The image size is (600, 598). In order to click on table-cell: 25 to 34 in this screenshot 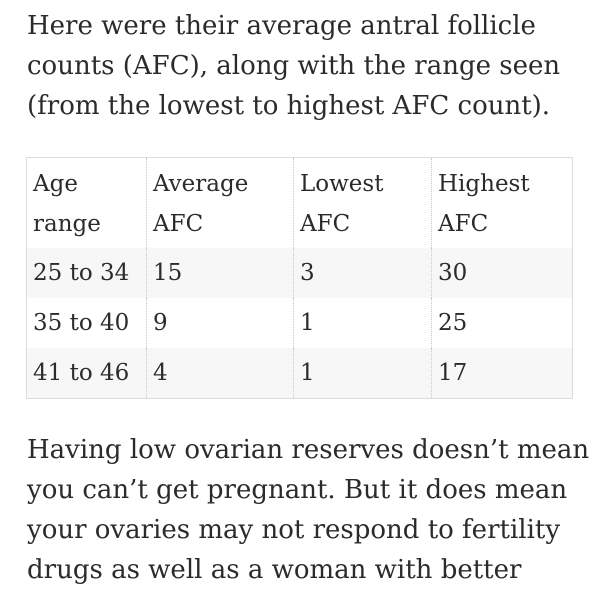, I will do `click(87, 273)`.